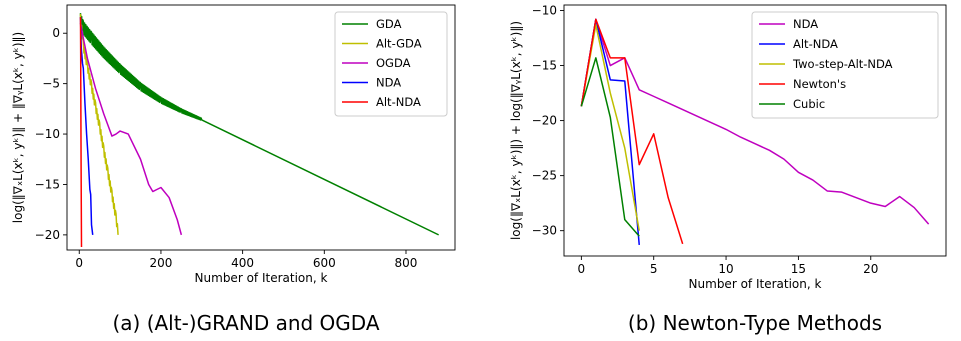 This screenshot has width=961, height=341. I want to click on legend: NDA Alt-NDA Two-step-Alt-NDA Newton's Cubic, so click(845, 65).